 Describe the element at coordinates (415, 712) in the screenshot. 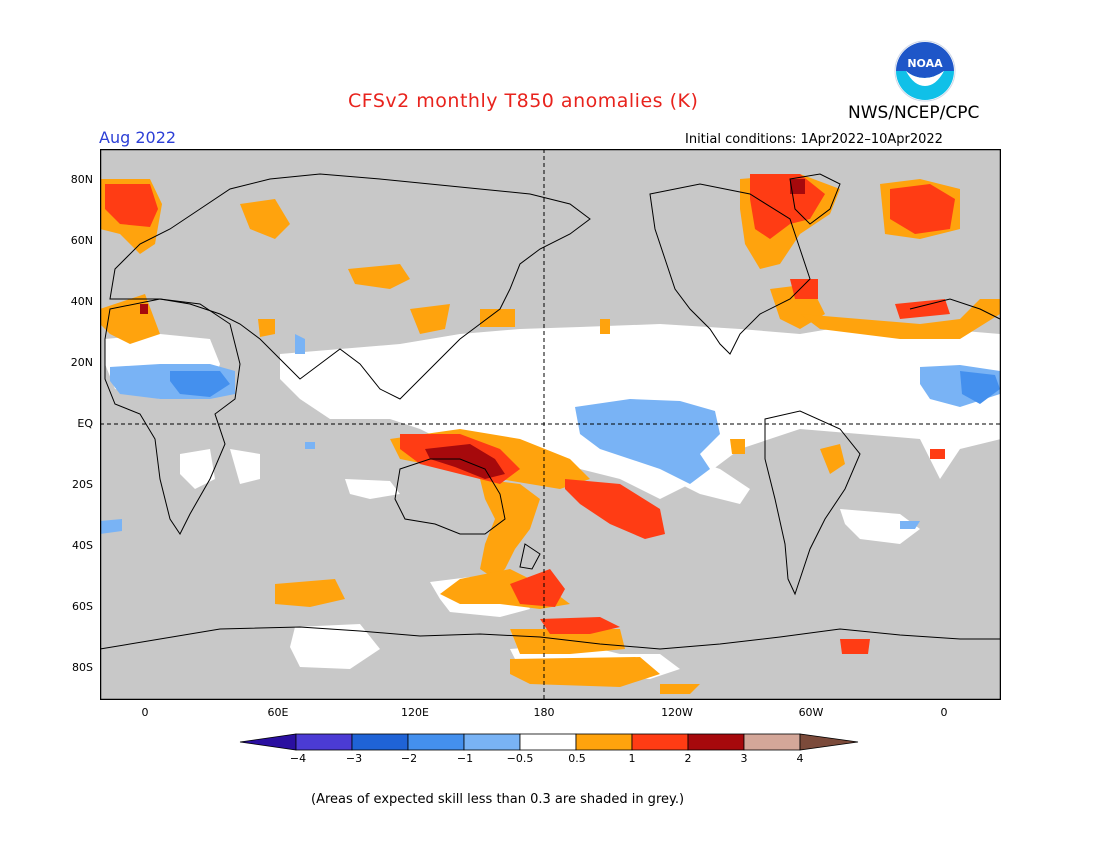

I see `lon-label-120e: 120E` at that location.